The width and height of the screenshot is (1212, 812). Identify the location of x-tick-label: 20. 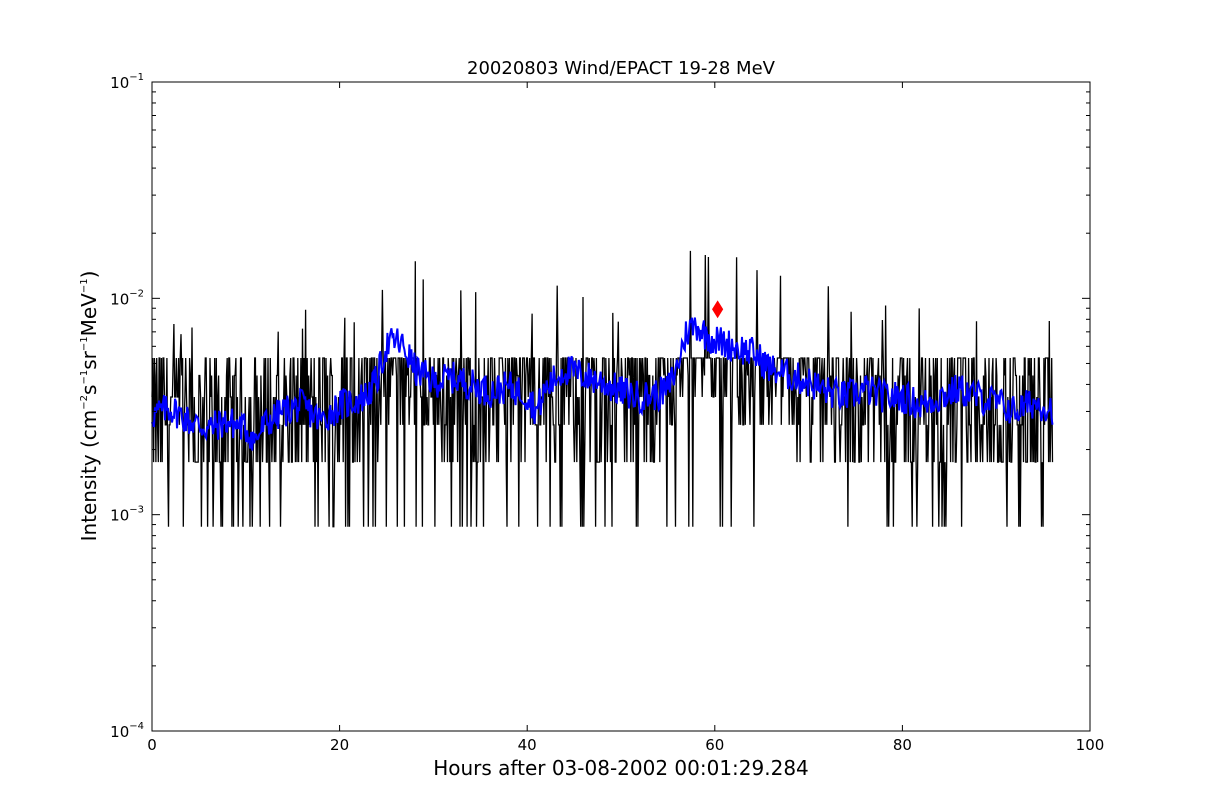
(339, 745).